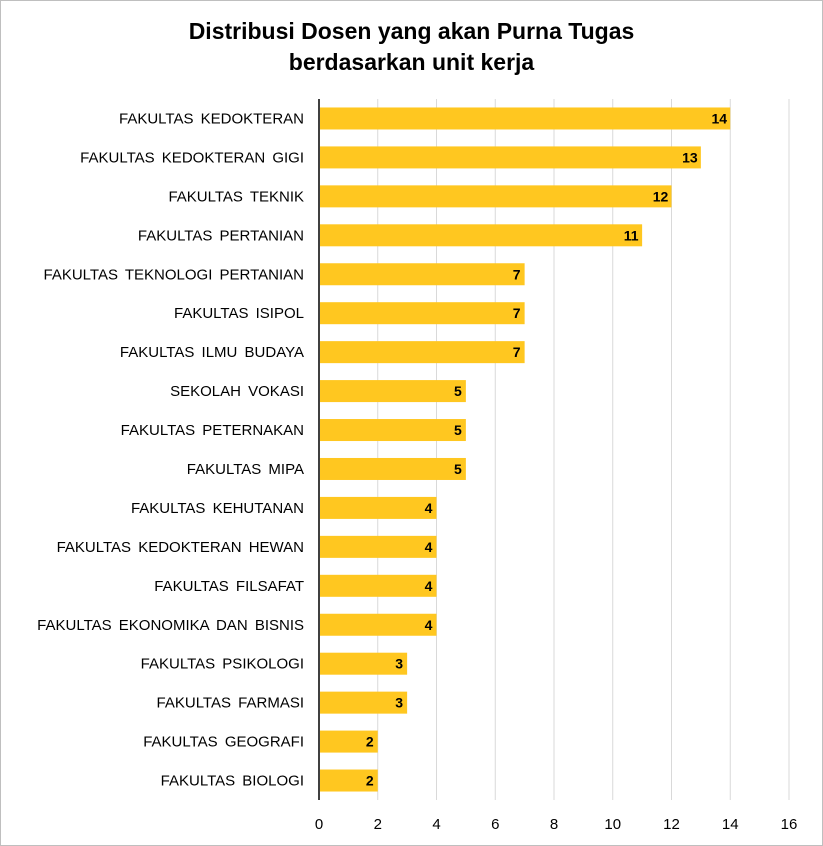 This screenshot has height=846, width=823. Describe the element at coordinates (239, 313) in the screenshot. I see `category-label-6: FAKULTAS ISIPOL` at that location.